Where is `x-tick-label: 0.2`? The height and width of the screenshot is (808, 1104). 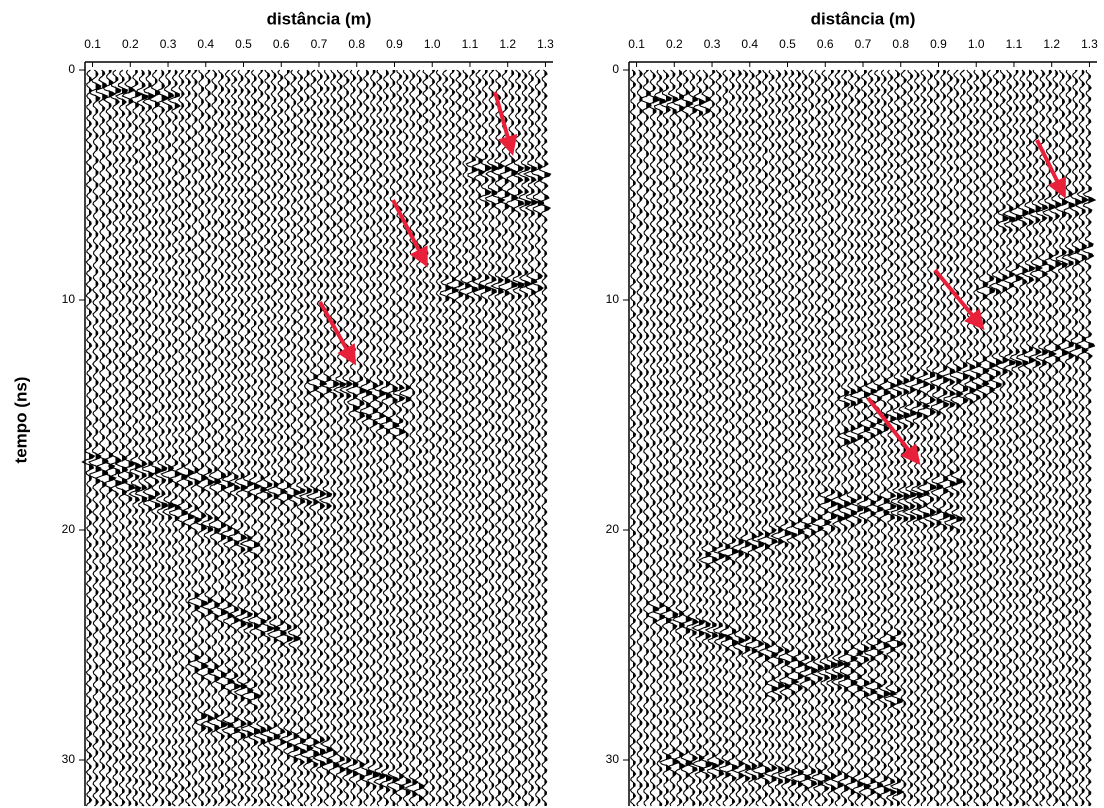 x-tick-label: 0.2 is located at coordinates (130, 44).